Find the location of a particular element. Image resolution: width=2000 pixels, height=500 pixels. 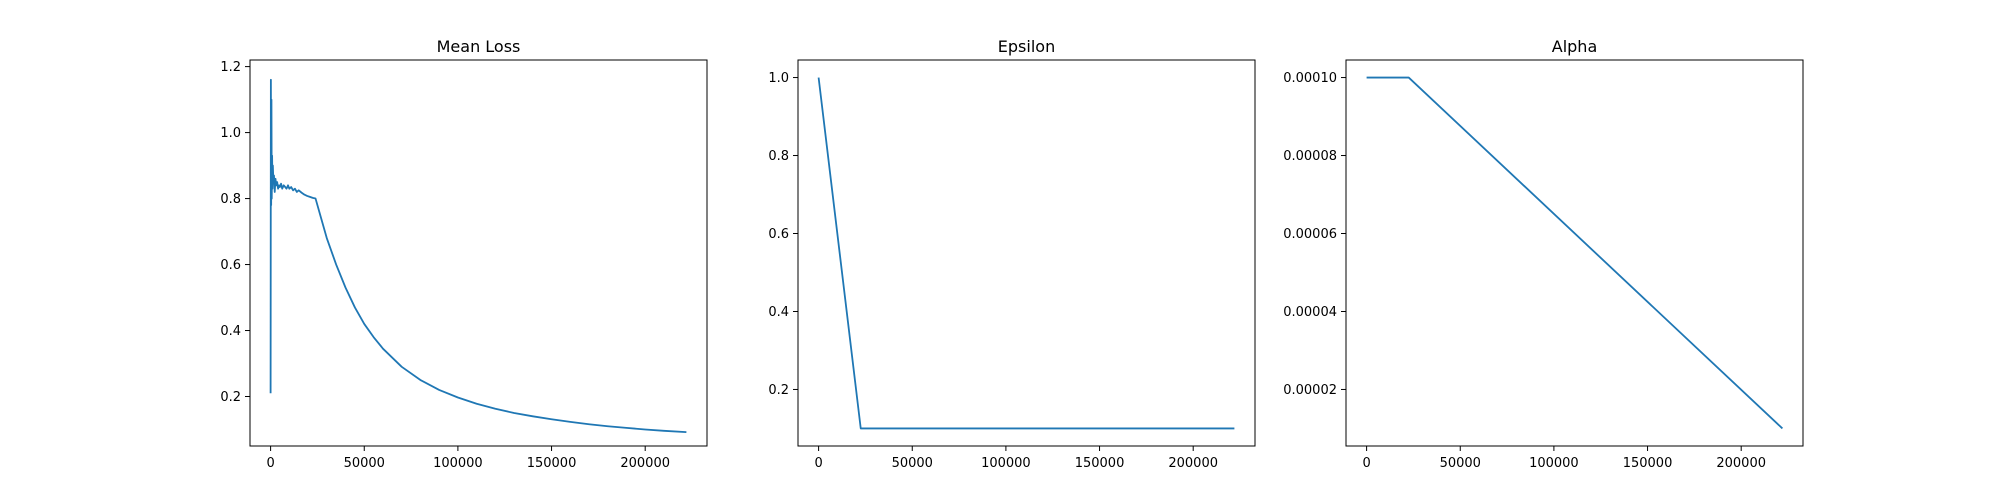

y-tick-label-epsilon-4: 1.0 is located at coordinates (778, 78).